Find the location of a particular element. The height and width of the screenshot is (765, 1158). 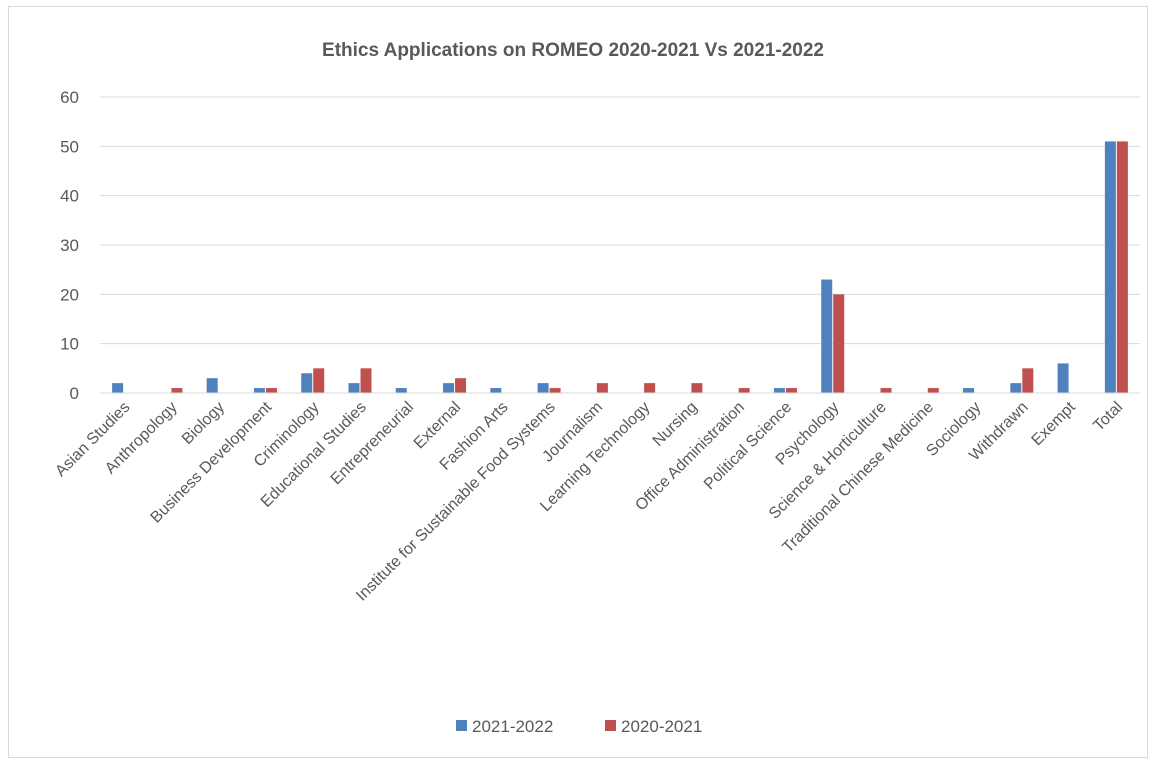

x-tick-label: Entrepreneurial is located at coordinates (372, 443).